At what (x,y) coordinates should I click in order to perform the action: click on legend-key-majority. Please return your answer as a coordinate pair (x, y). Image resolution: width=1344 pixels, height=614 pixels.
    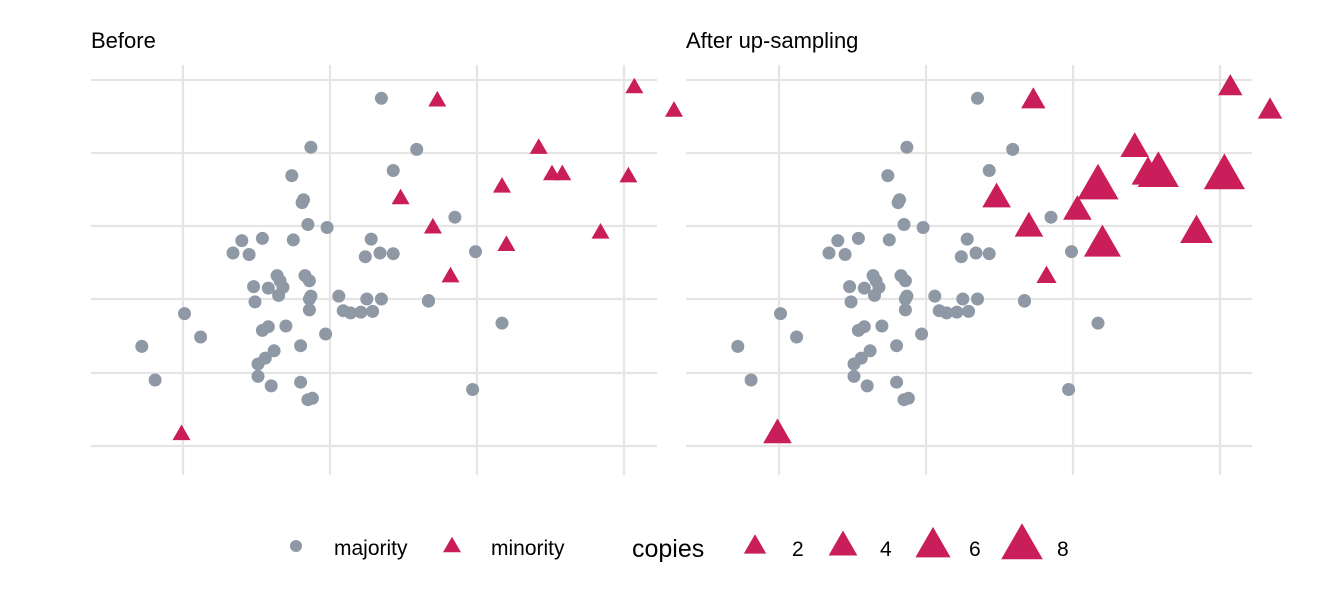
    Looking at the image, I should click on (296, 546).